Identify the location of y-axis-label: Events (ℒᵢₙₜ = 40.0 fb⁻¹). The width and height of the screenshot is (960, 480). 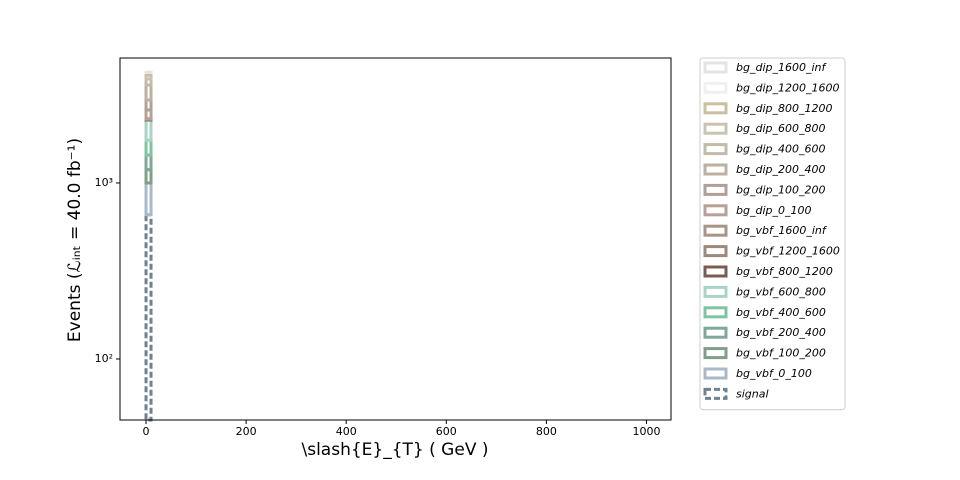
(75, 240).